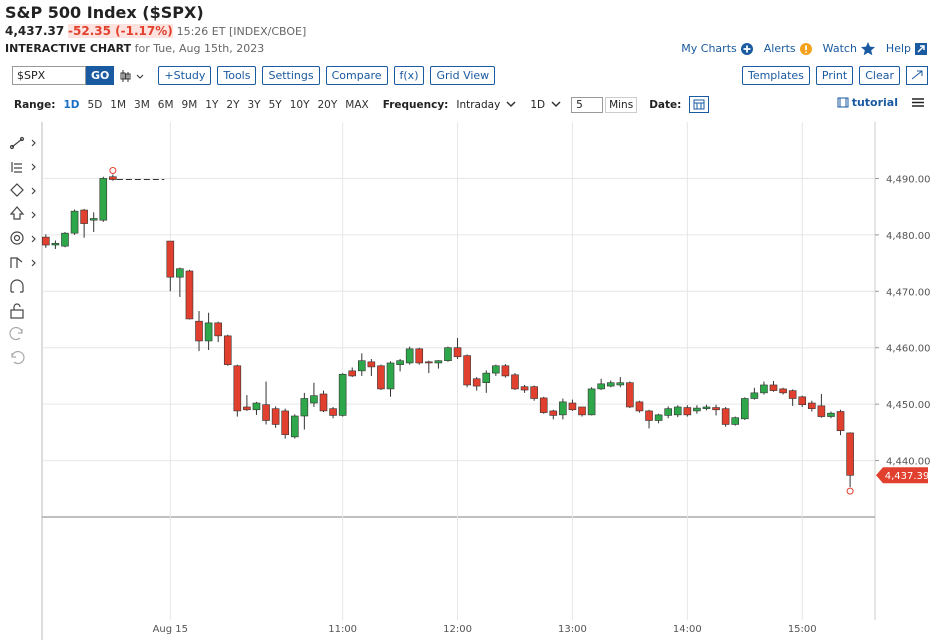 The image size is (938, 644). Describe the element at coordinates (212, 104) in the screenshot. I see `range-option: 1Y` at that location.